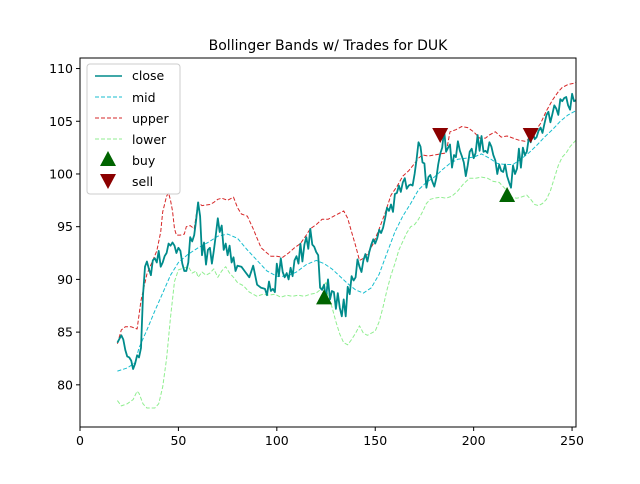 Image resolution: width=640 pixels, height=484 pixels. I want to click on y-tick-label-95: 95, so click(65, 226).